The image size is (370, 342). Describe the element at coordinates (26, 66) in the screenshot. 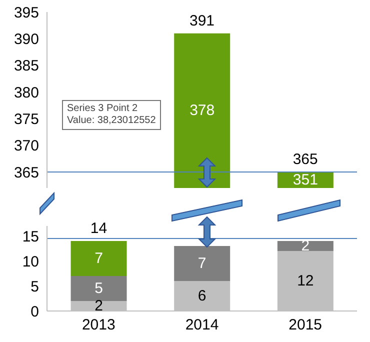

I see `y-tick-label: 385` at that location.